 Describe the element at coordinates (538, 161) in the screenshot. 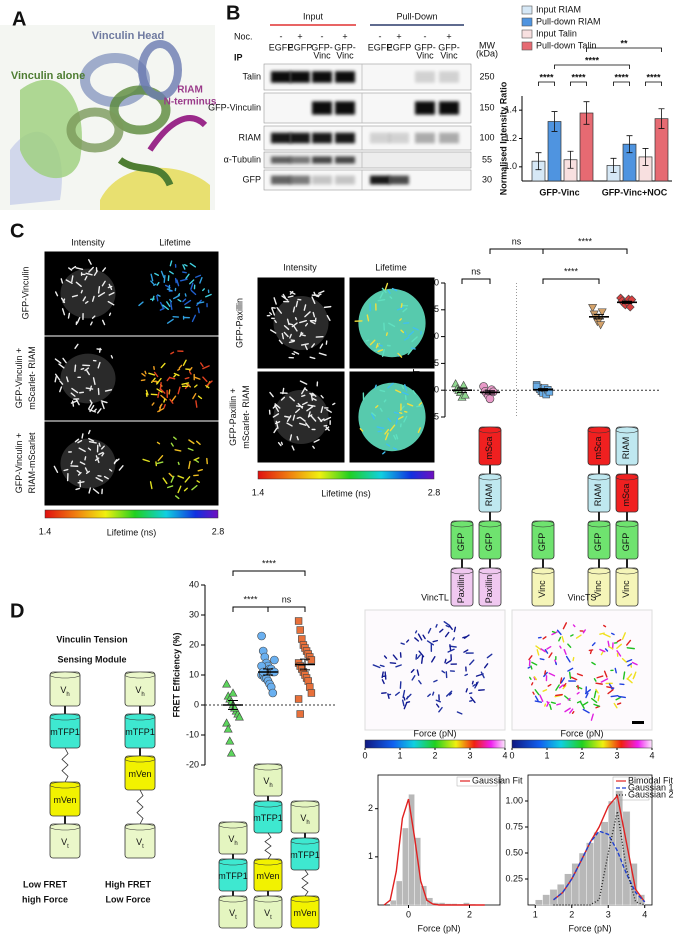

I see `error-bar` at that location.